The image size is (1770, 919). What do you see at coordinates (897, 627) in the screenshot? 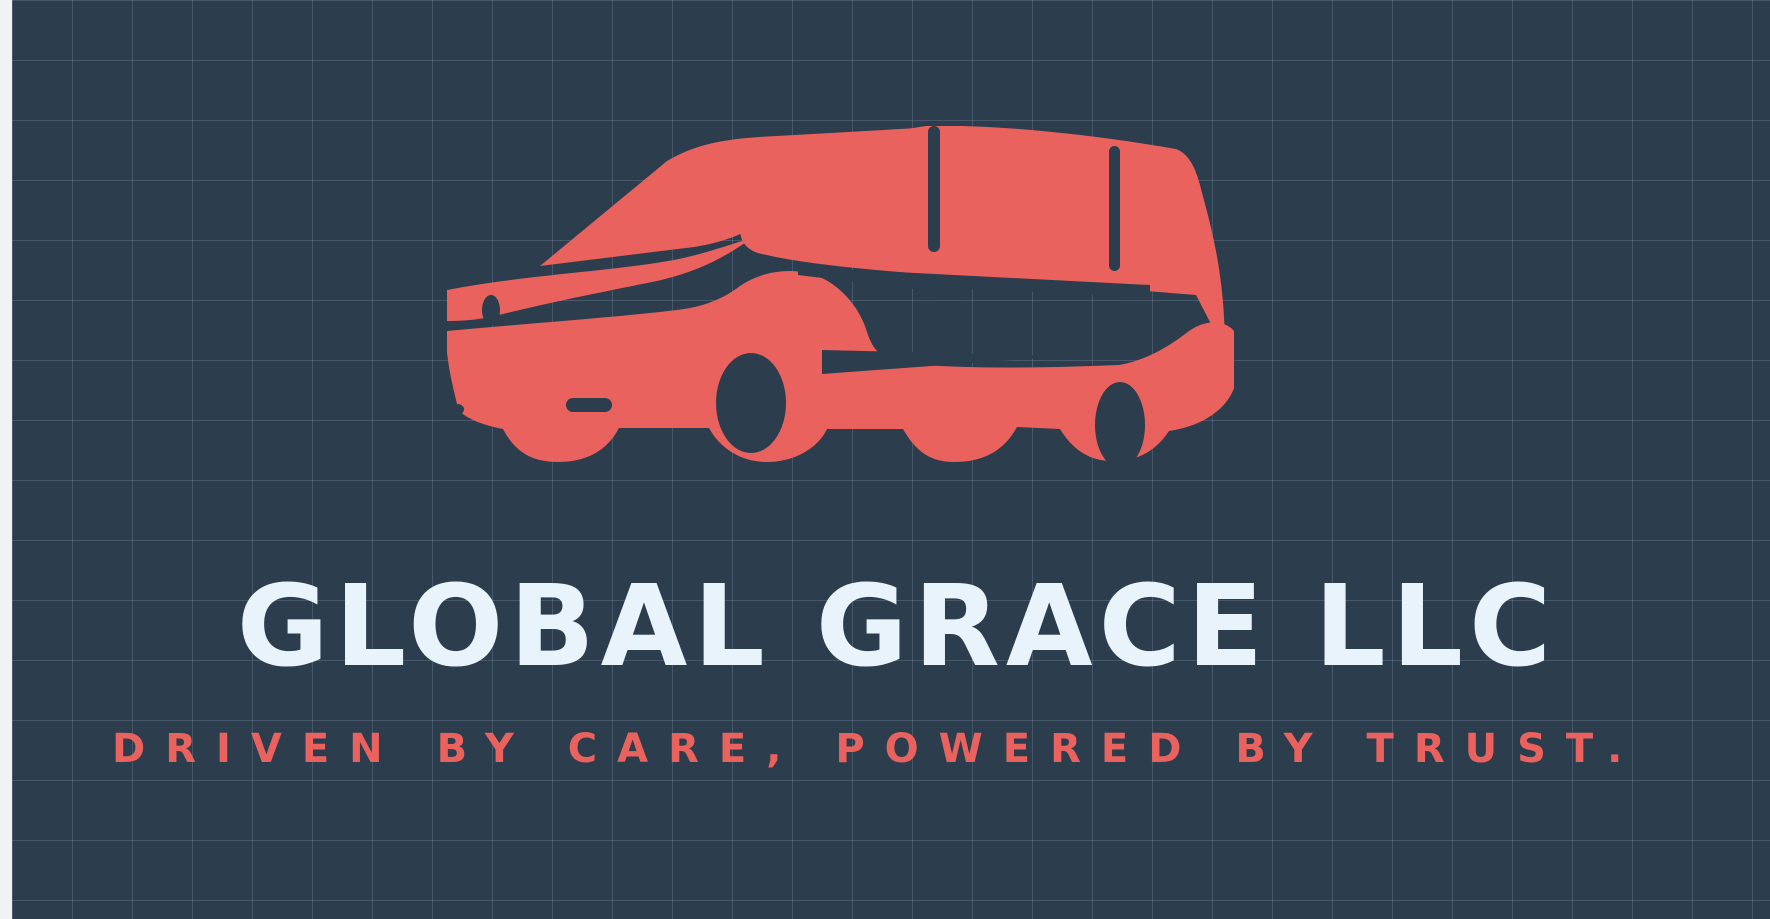
I see `company-name: GLOBAL GRACE LLC` at bounding box center [897, 627].